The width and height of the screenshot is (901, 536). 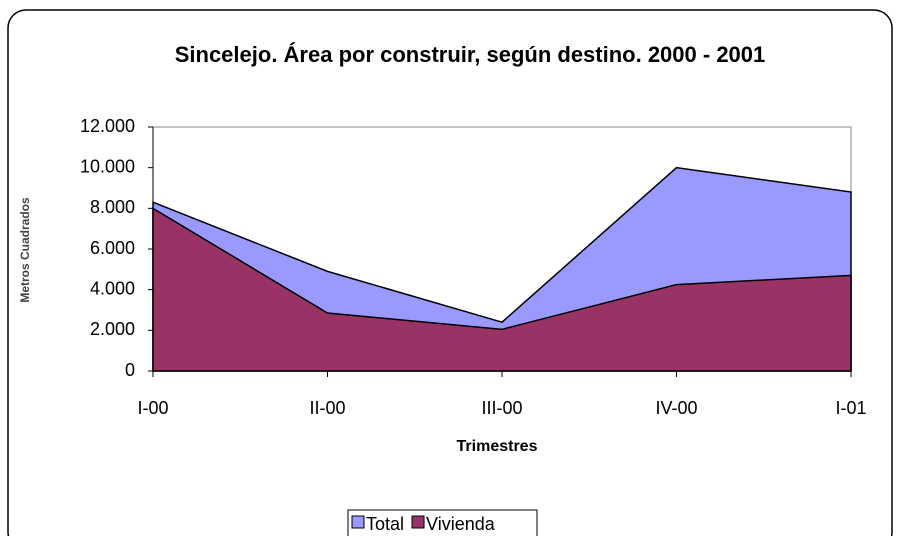 What do you see at coordinates (25, 250) in the screenshot?
I see `y-axis-label: Metros Cuadrados` at bounding box center [25, 250].